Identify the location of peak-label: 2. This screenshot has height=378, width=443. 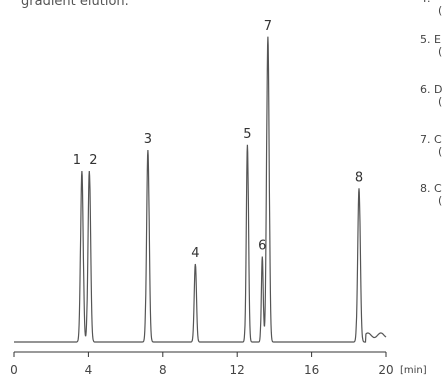
(93, 160).